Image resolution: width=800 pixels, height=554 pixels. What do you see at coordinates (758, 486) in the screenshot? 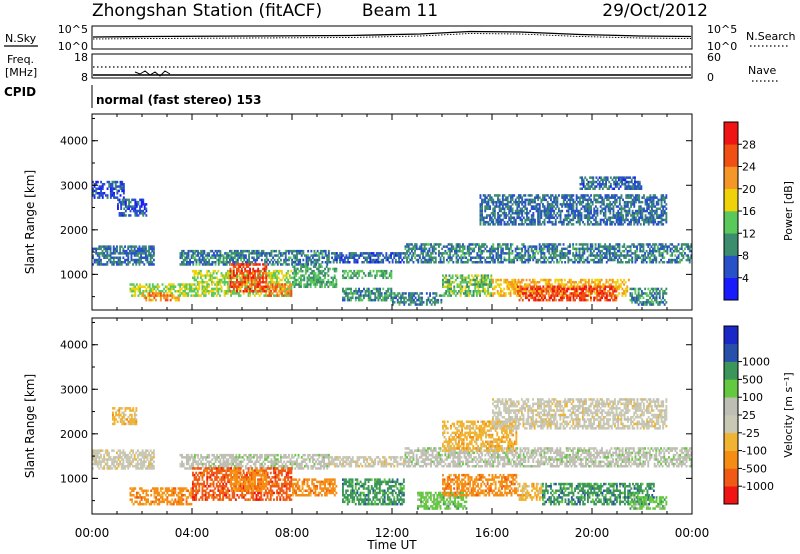
I see `colorbar-tick-label: -1000` at bounding box center [758, 486].